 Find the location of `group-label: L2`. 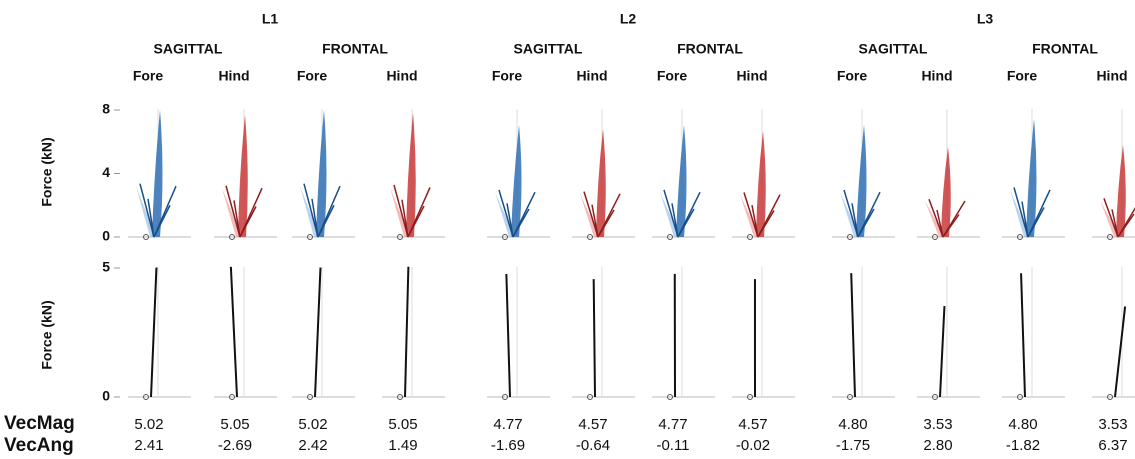

group-label: L2 is located at coordinates (628, 19).